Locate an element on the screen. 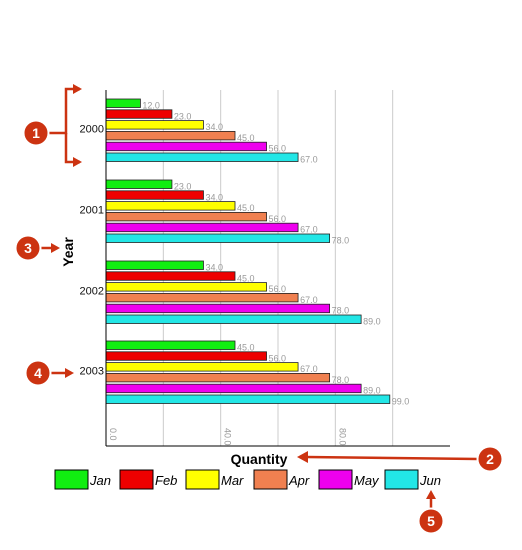  y-tick-label: 2001 is located at coordinates (92, 210).